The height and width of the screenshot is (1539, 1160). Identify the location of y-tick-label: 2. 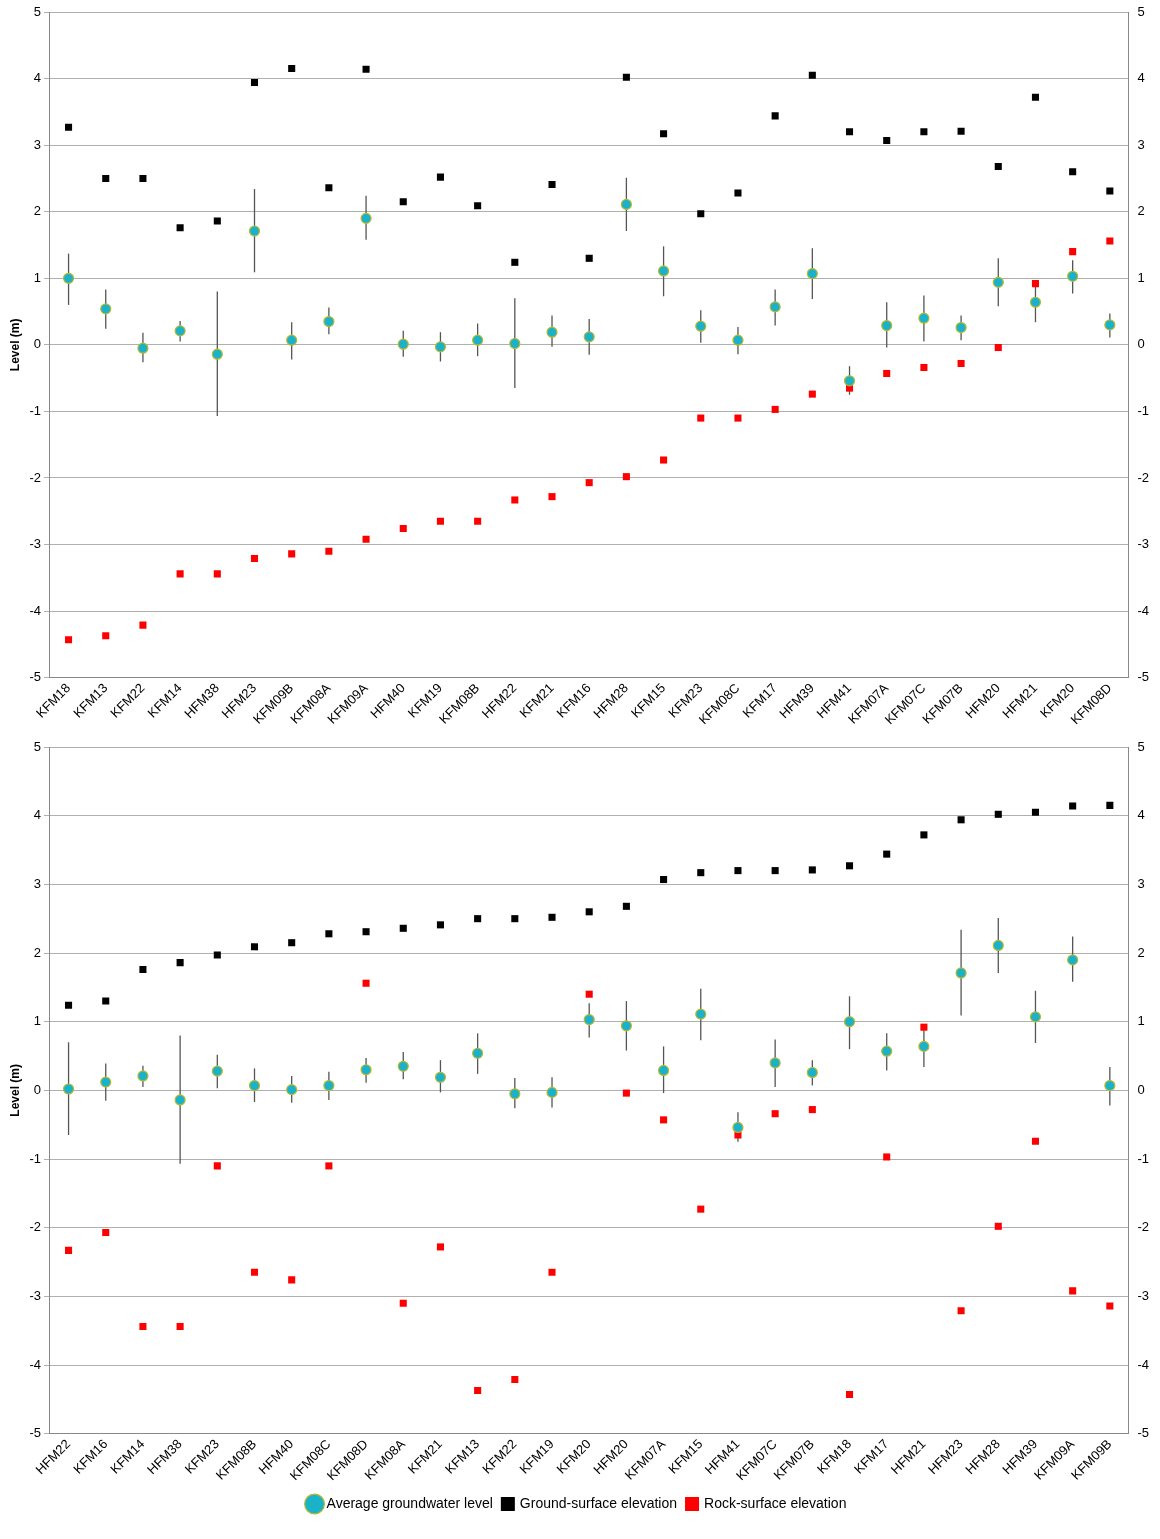
(37, 211).